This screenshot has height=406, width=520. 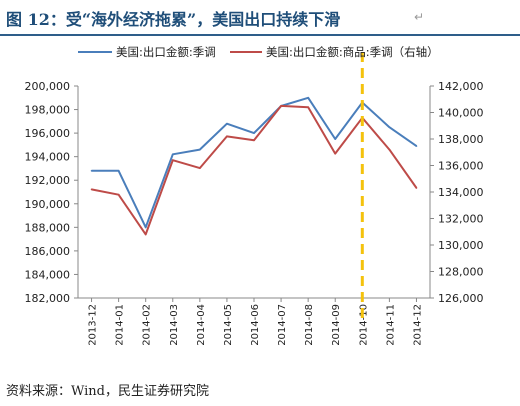 What do you see at coordinates (255, 325) in the screenshot?
I see `x-tick-label: 2014-06` at bounding box center [255, 325].